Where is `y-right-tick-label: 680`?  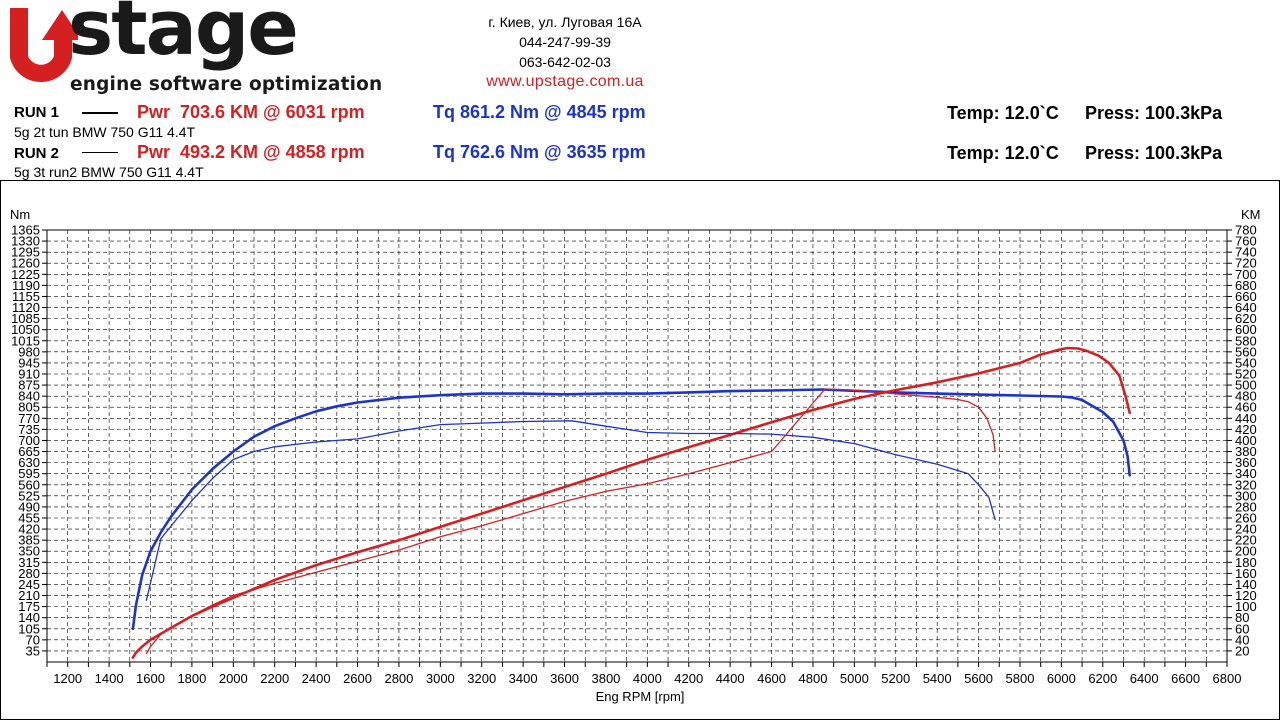
y-right-tick-label: 680 is located at coordinates (1246, 285).